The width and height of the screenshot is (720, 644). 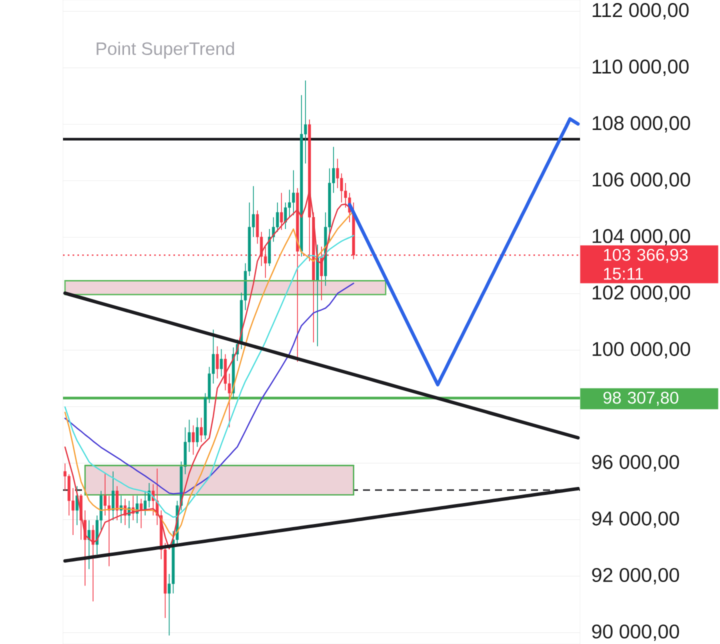 I want to click on y-tick-label: 106 000,00, so click(x=641, y=180).